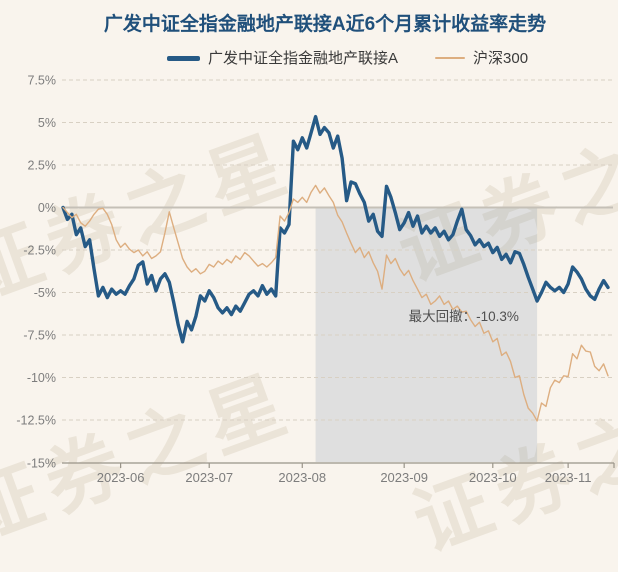  I want to click on y-axis-label: -7.5%, so click(39, 336).